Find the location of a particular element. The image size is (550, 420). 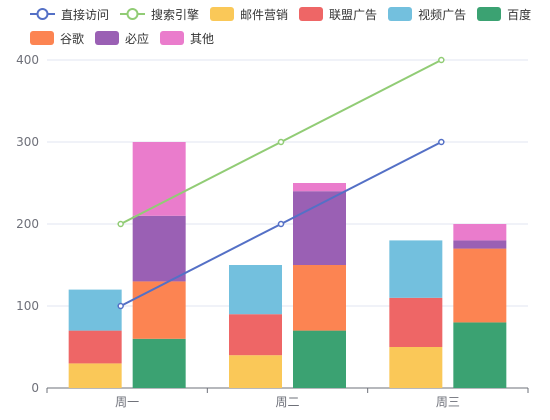

legend-item: 视频广告 is located at coordinates (427, 14).